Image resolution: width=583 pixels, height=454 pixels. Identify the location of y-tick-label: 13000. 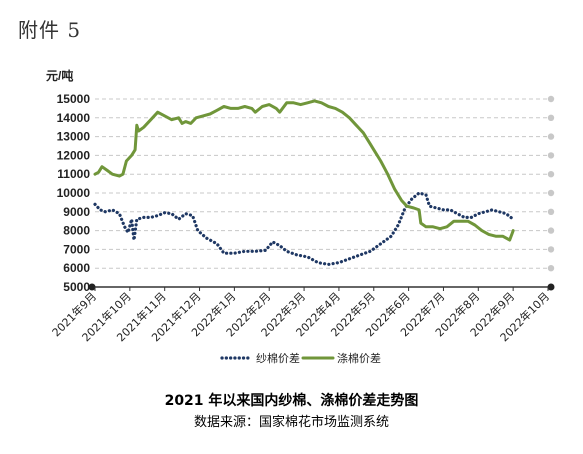
(74, 137).